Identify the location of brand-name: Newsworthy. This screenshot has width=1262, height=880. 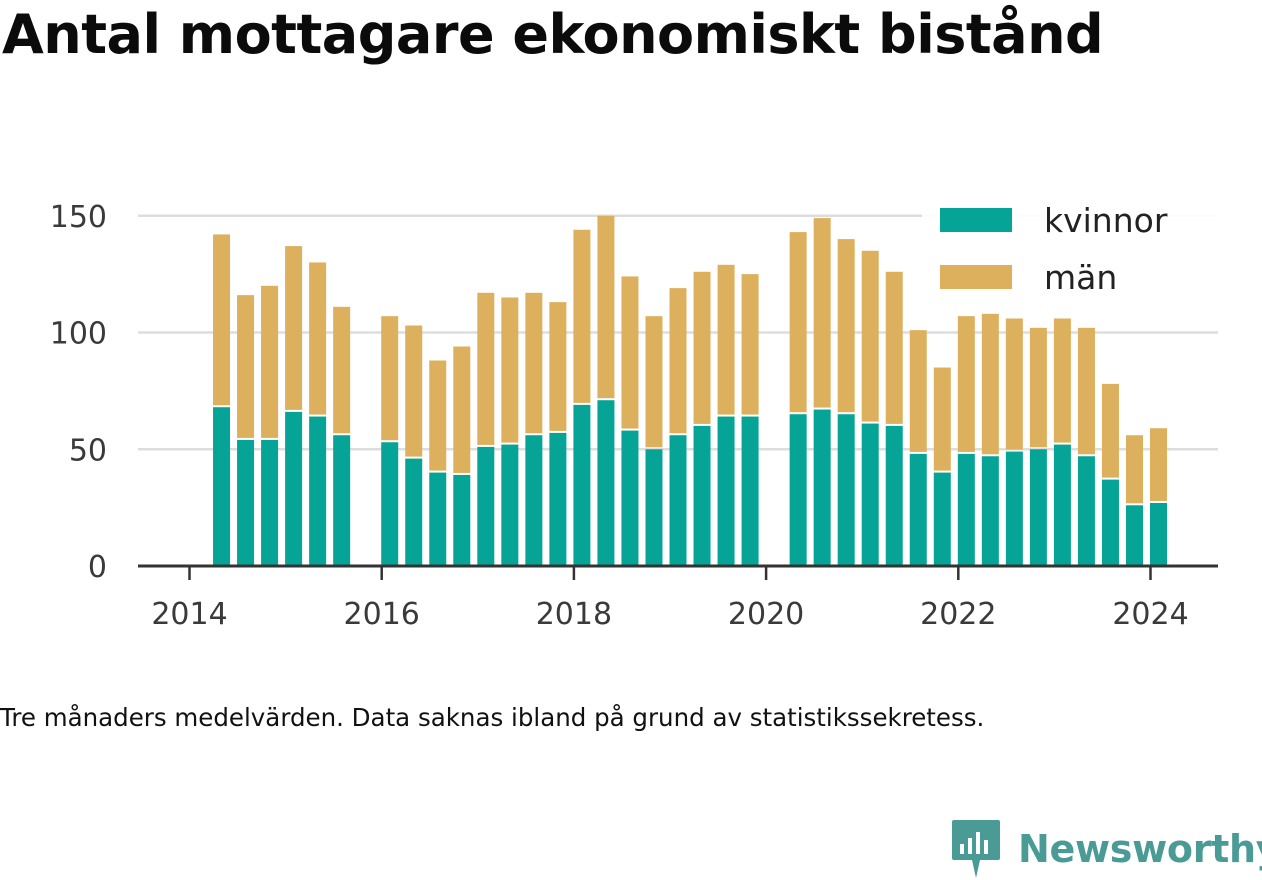
(1140, 849).